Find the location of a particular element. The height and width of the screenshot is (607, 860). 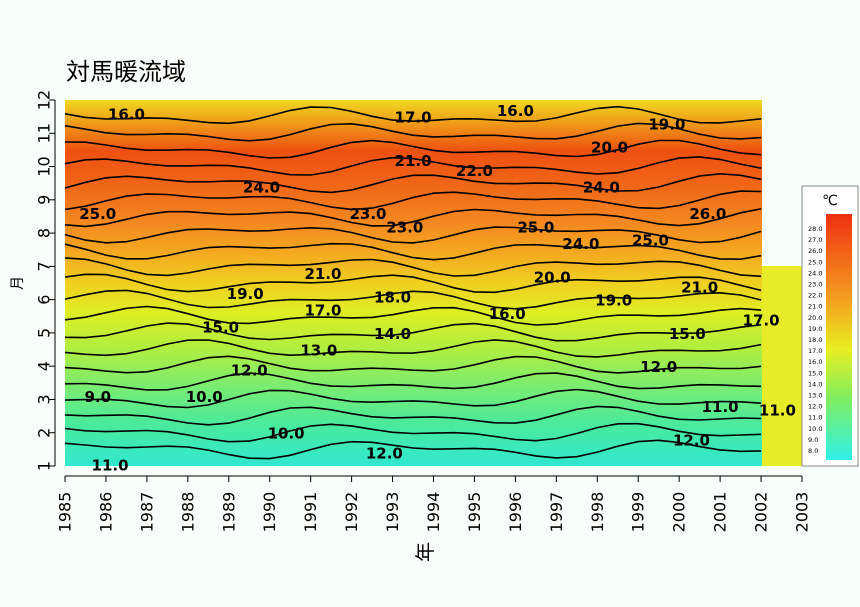

x-tick-label: 1985 is located at coordinates (65, 512).